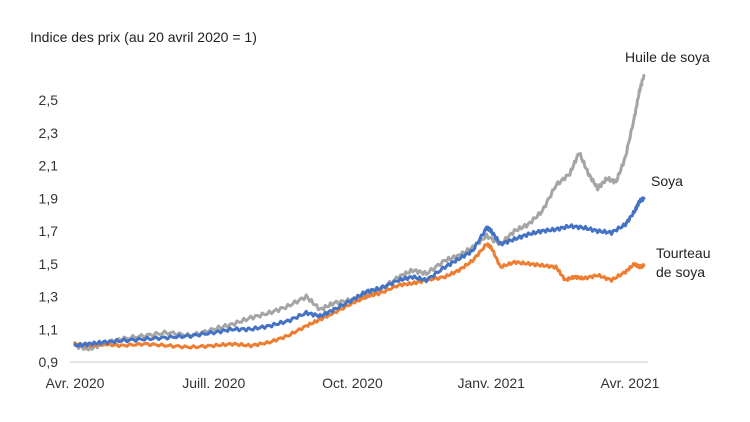  Describe the element at coordinates (667, 57) in the screenshot. I see `series-label-huile-de-soya: Huile de soya` at that location.